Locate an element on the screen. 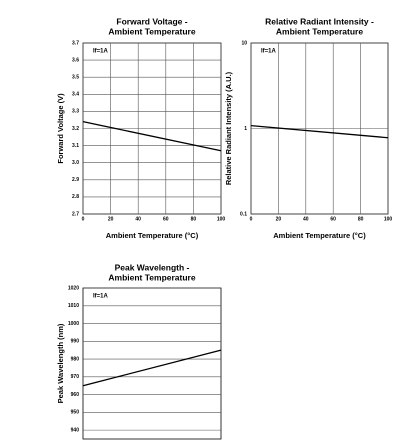  y-tick-label: 3.6 is located at coordinates (75, 60).